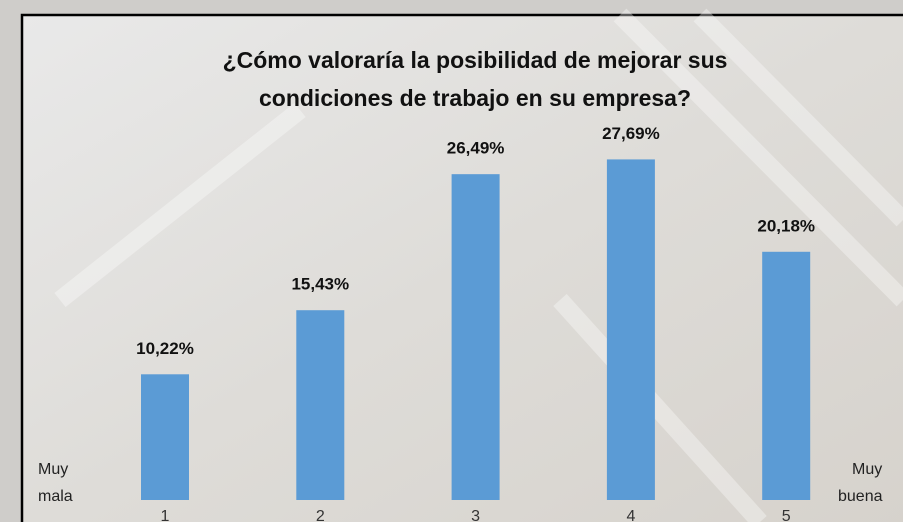 The height and width of the screenshot is (522, 903). Describe the element at coordinates (55, 496) in the screenshot. I see `left-label: mala` at that location.